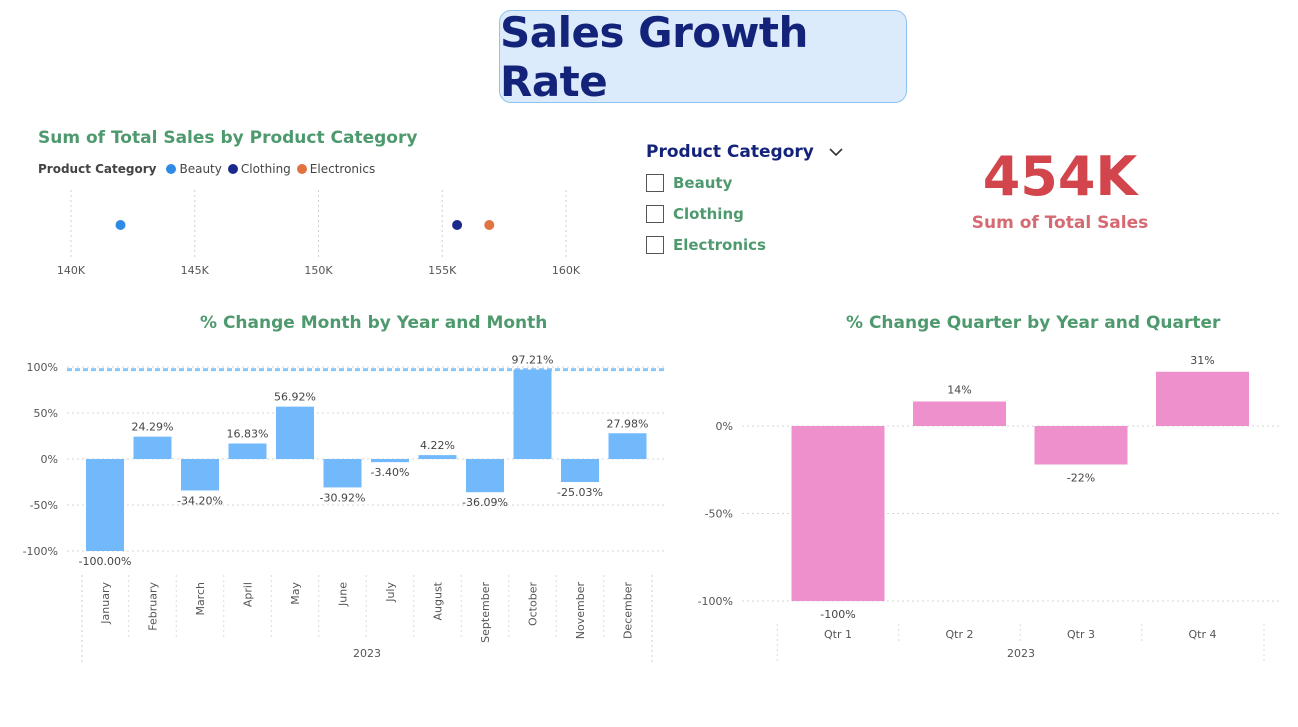 The width and height of the screenshot is (1298, 727). Describe the element at coordinates (71, 270) in the screenshot. I see `x-tick-label: 140K` at that location.